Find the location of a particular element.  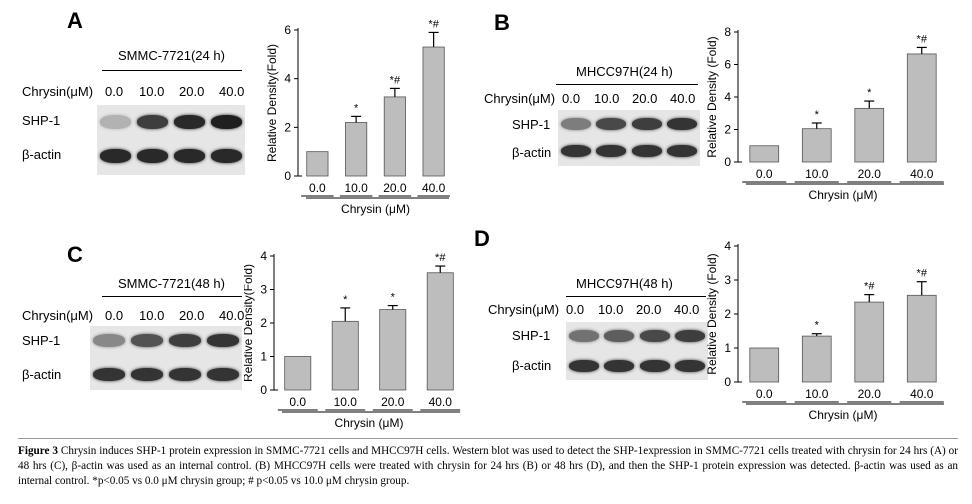

panel-letter: C is located at coordinates (75, 254).